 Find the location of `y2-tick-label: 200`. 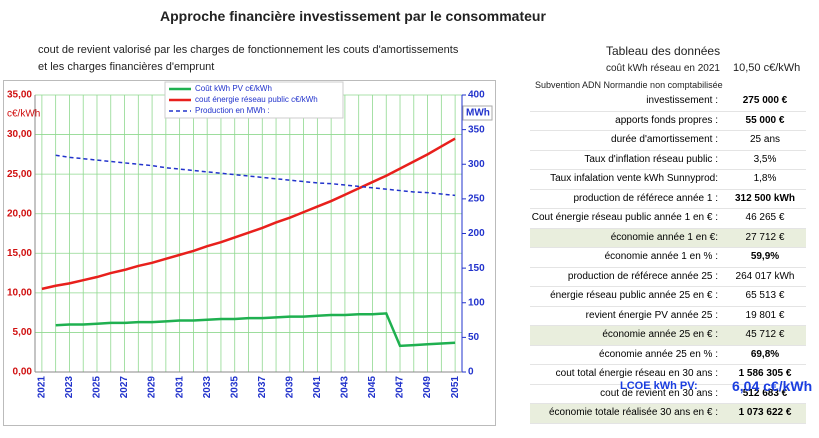

y2-tick-label: 200 is located at coordinates (476, 233).